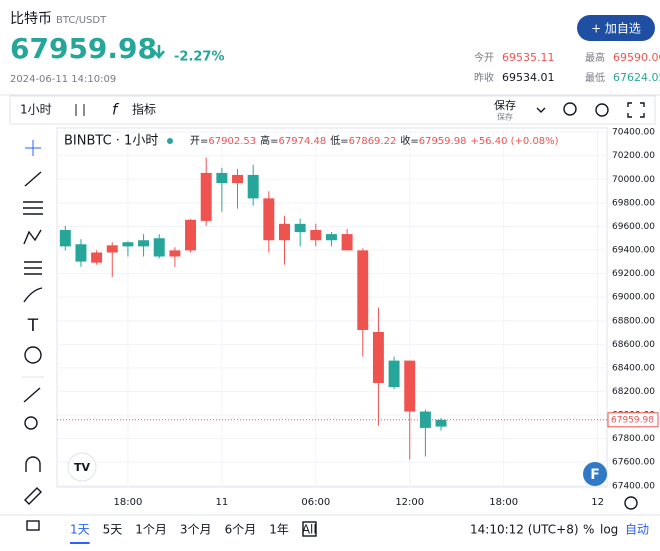 The width and height of the screenshot is (660, 551). I want to click on indicators: 指标, so click(144, 109).